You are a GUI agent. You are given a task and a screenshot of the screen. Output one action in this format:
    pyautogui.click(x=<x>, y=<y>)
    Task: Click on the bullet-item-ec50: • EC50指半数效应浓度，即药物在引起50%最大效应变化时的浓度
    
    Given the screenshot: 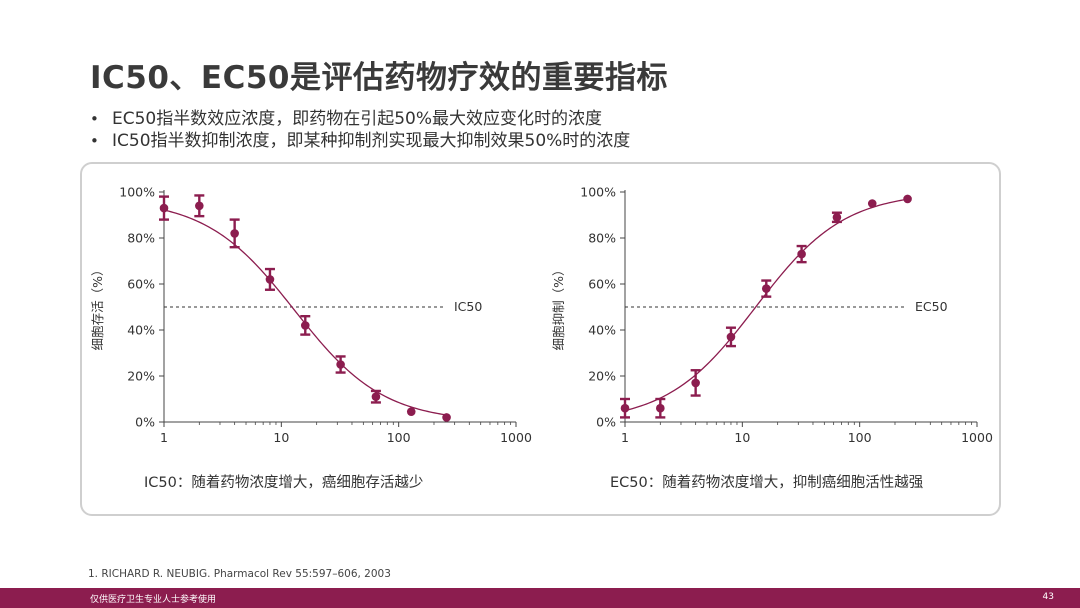 What is the action you would take?
    pyautogui.click(x=360, y=119)
    